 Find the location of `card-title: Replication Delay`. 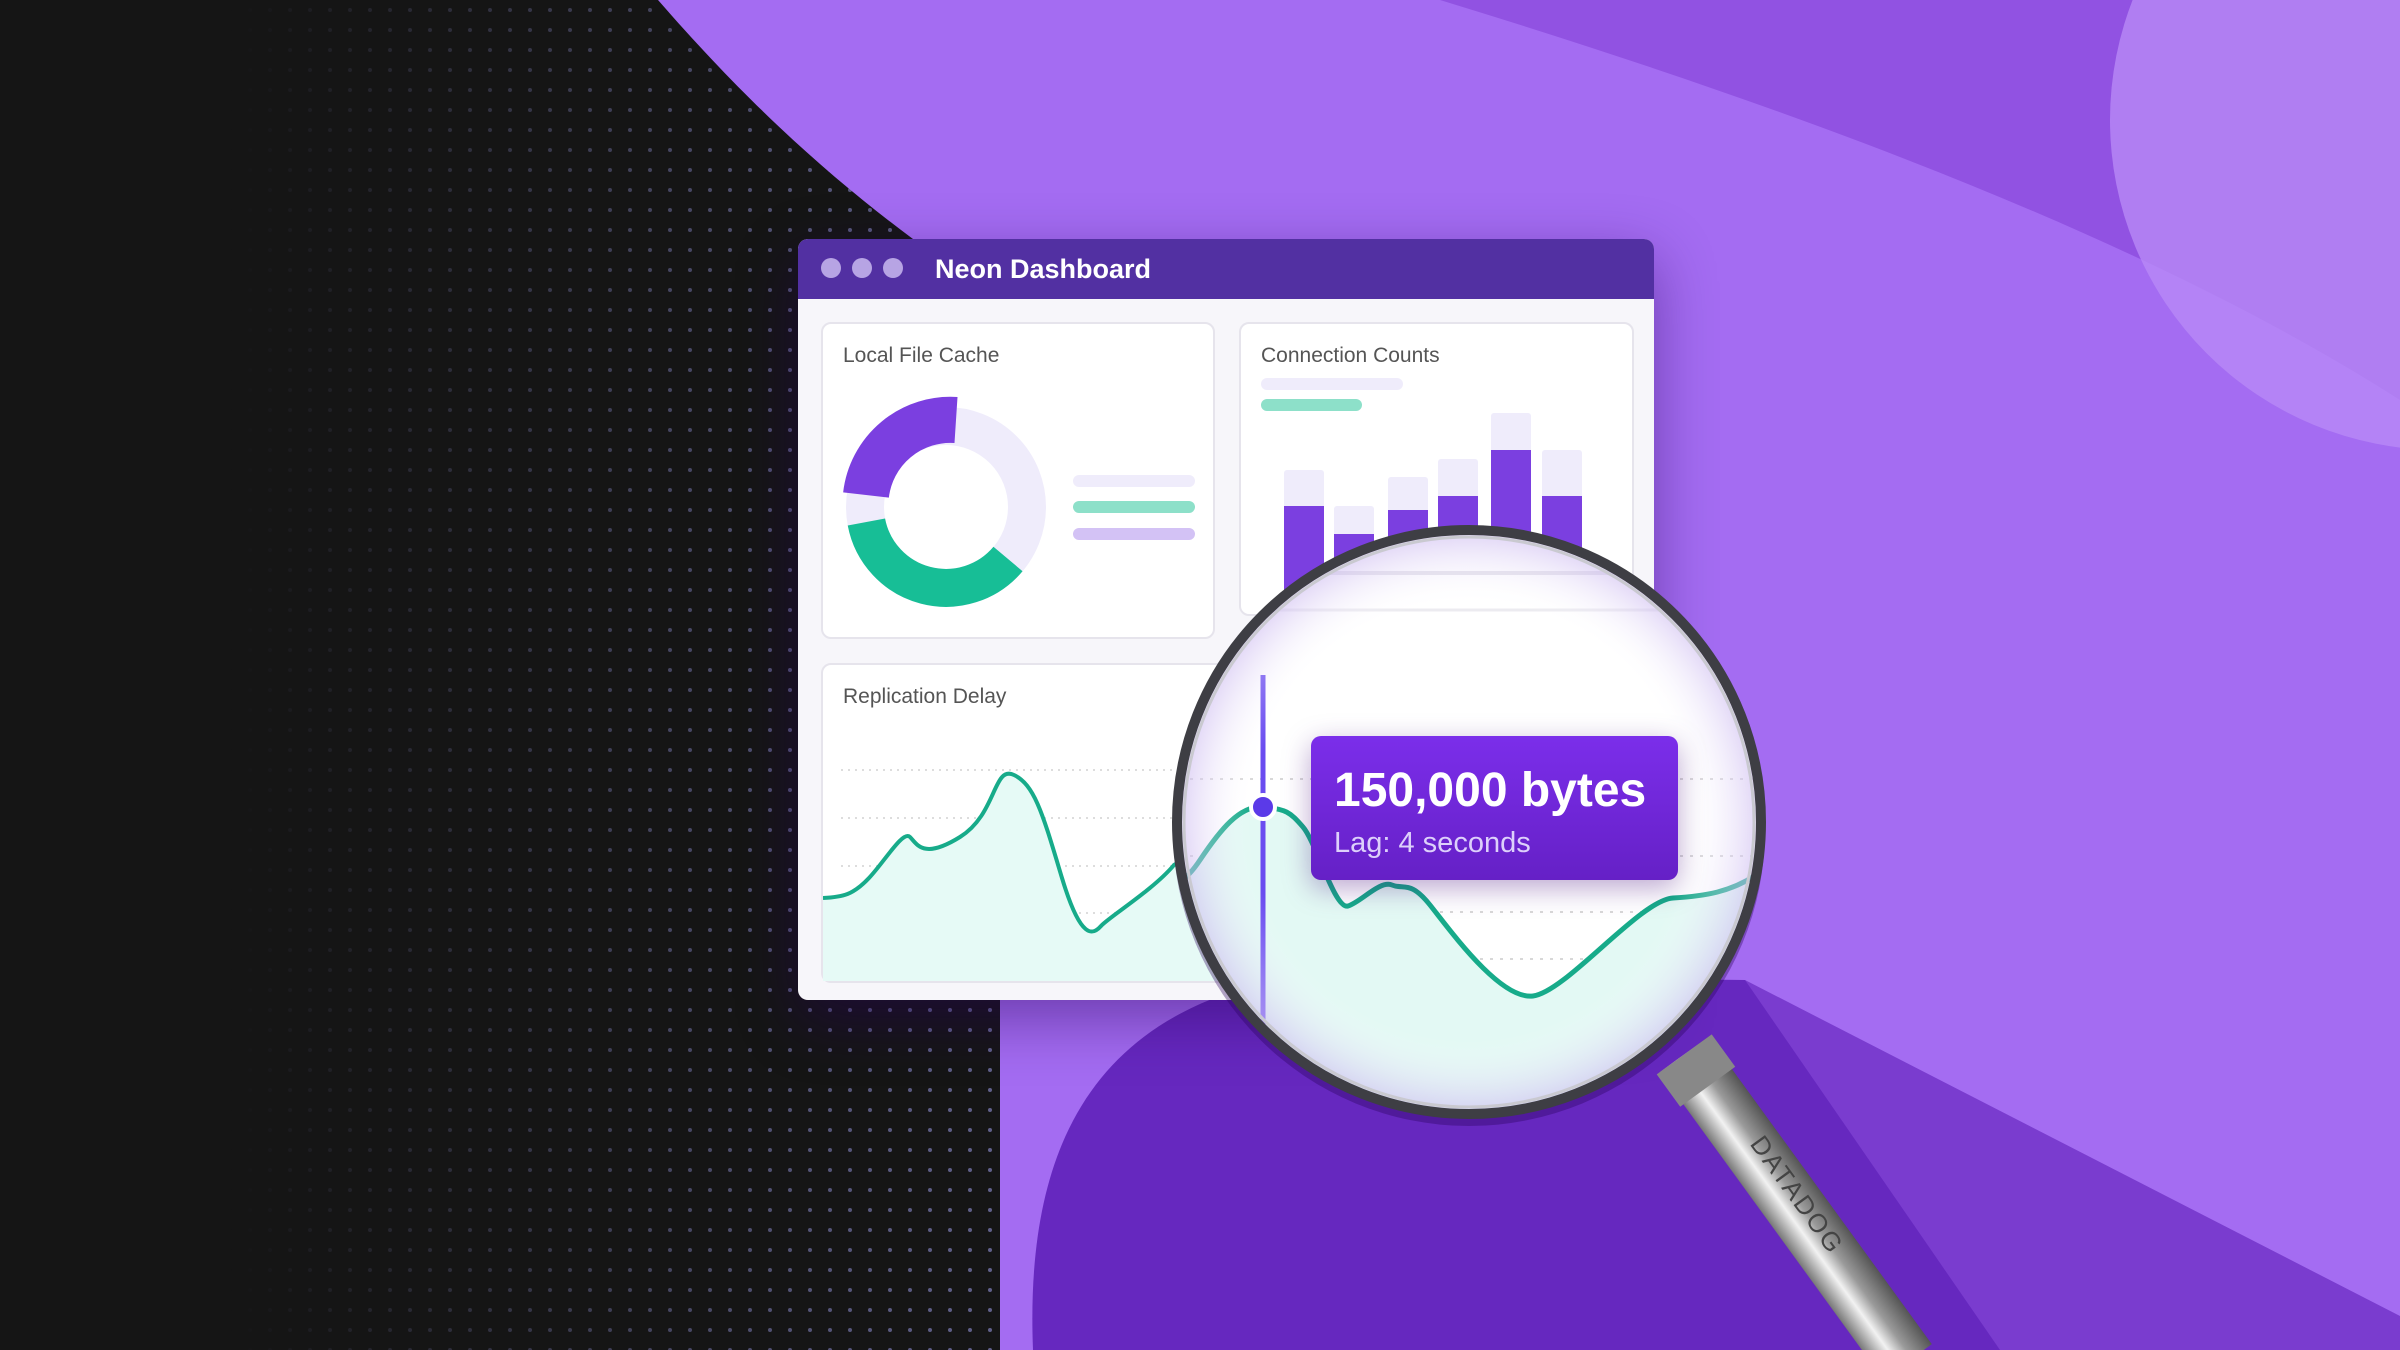

card-title: Replication Delay is located at coordinates (925, 696).